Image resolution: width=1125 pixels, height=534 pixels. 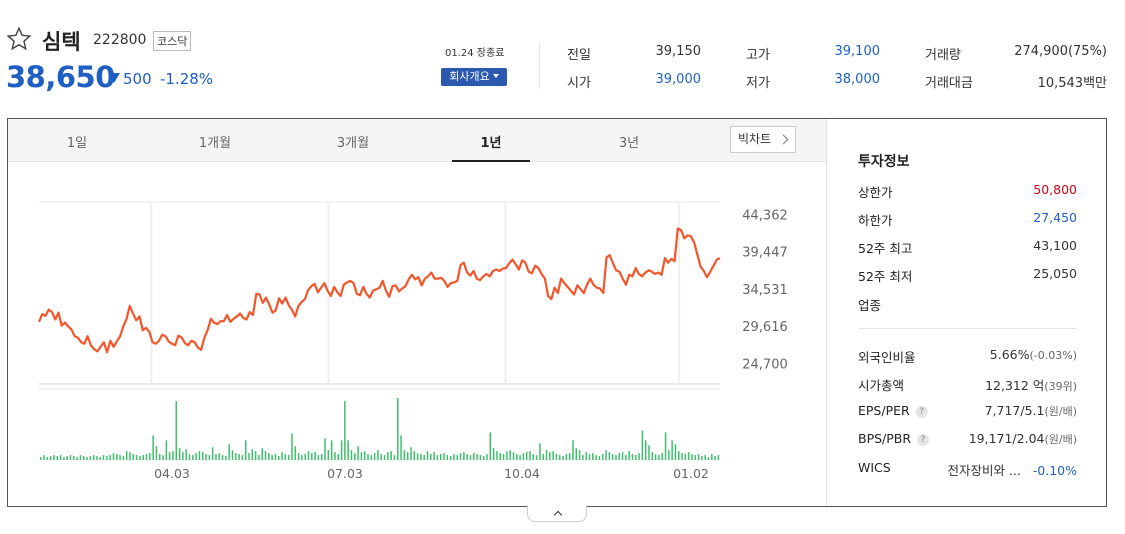 What do you see at coordinates (19, 39) in the screenshot?
I see `star-icon` at bounding box center [19, 39].